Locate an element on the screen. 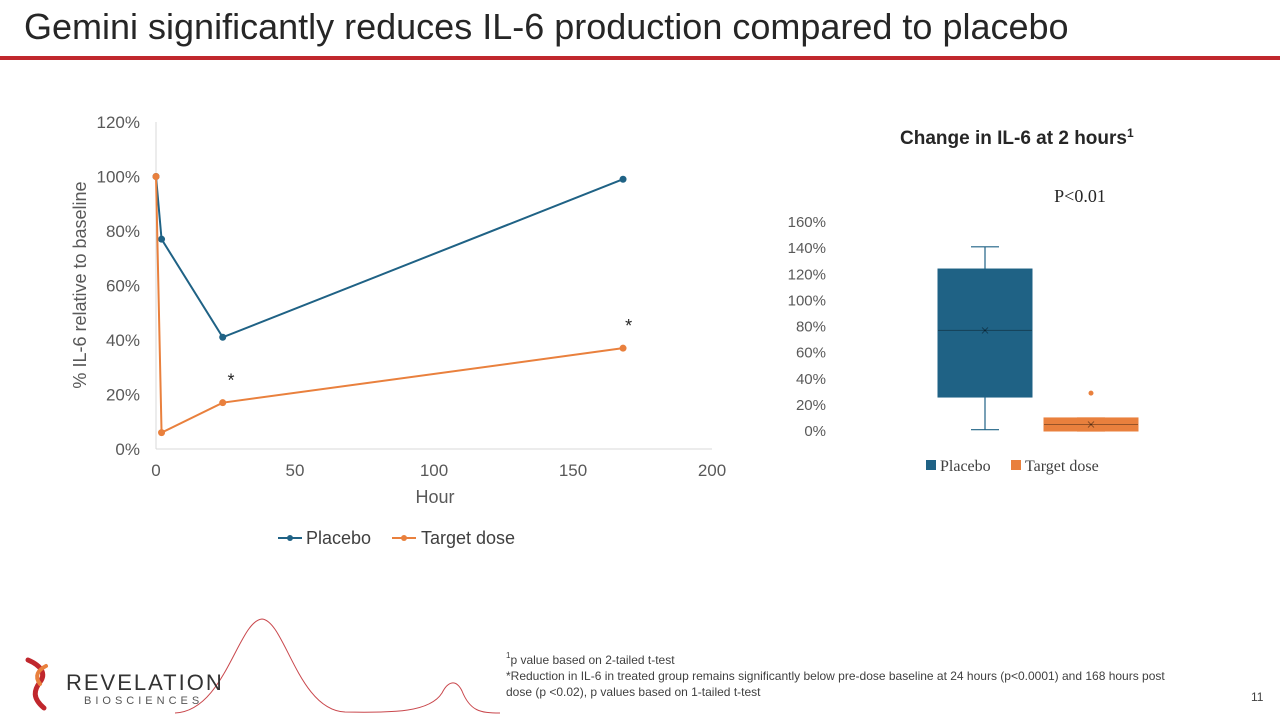  y-tick-label: 140% is located at coordinates (807, 248).